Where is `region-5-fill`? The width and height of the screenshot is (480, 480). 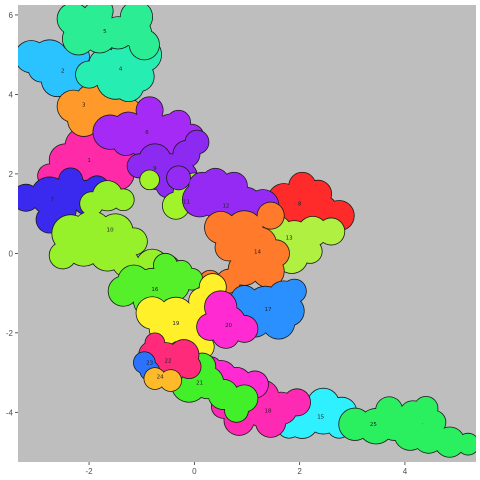
region-5-fill is located at coordinates (108, 32).